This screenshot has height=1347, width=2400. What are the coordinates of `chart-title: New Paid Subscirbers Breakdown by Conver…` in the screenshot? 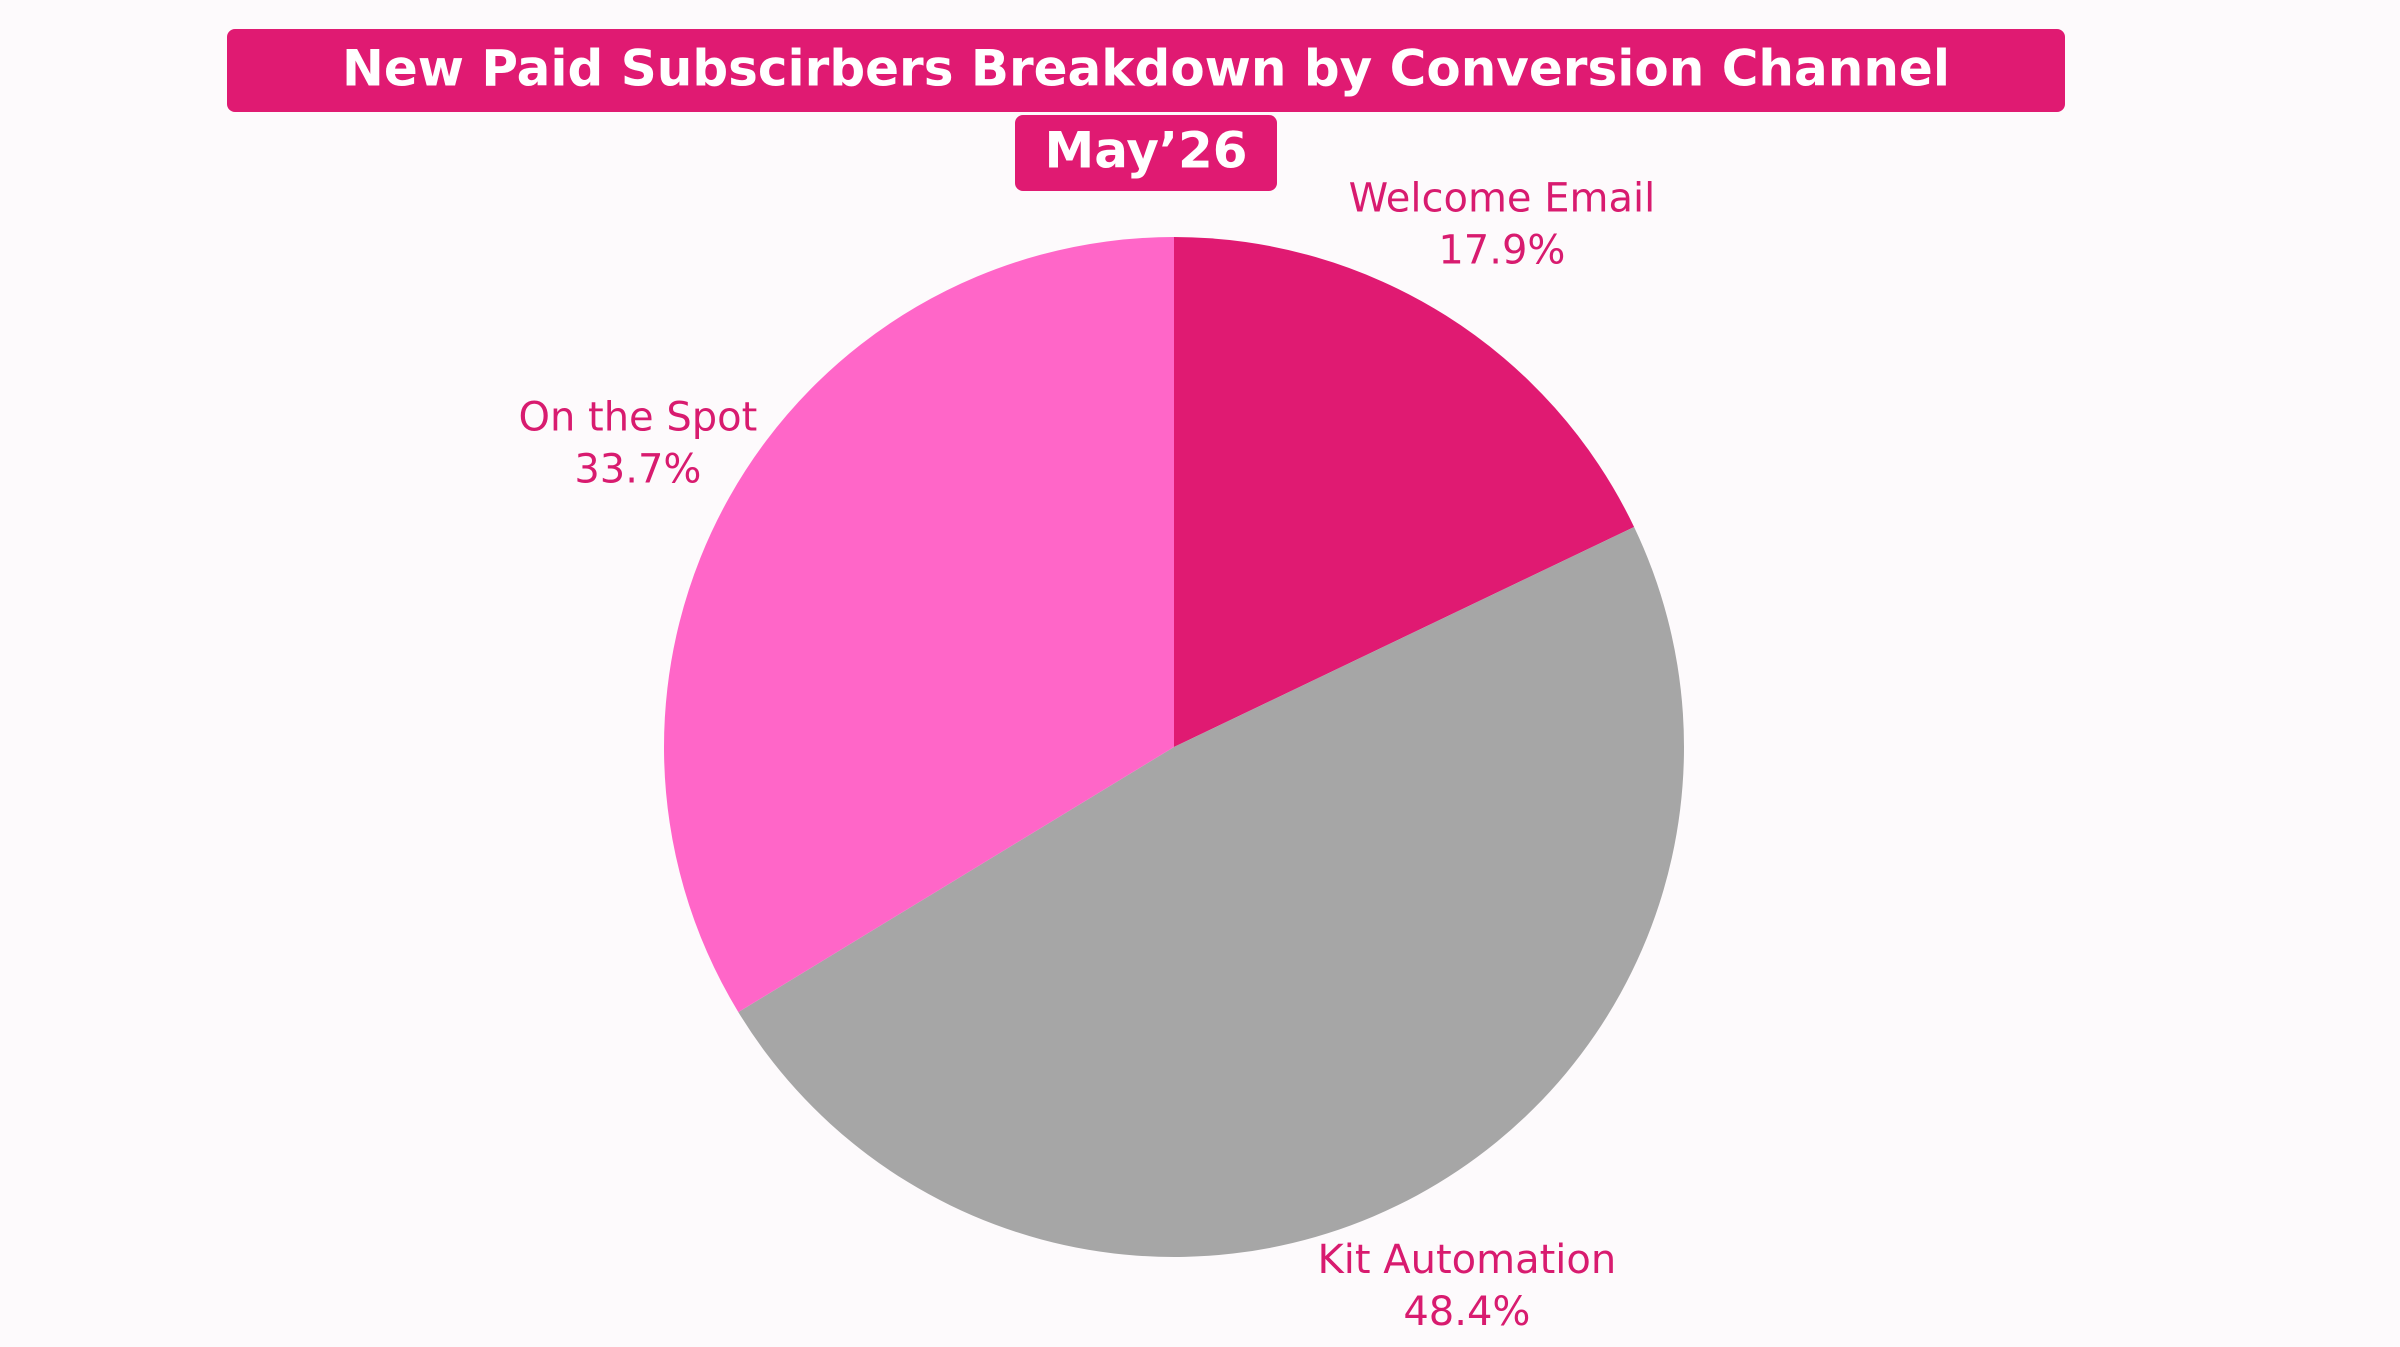 It's located at (1146, 69).